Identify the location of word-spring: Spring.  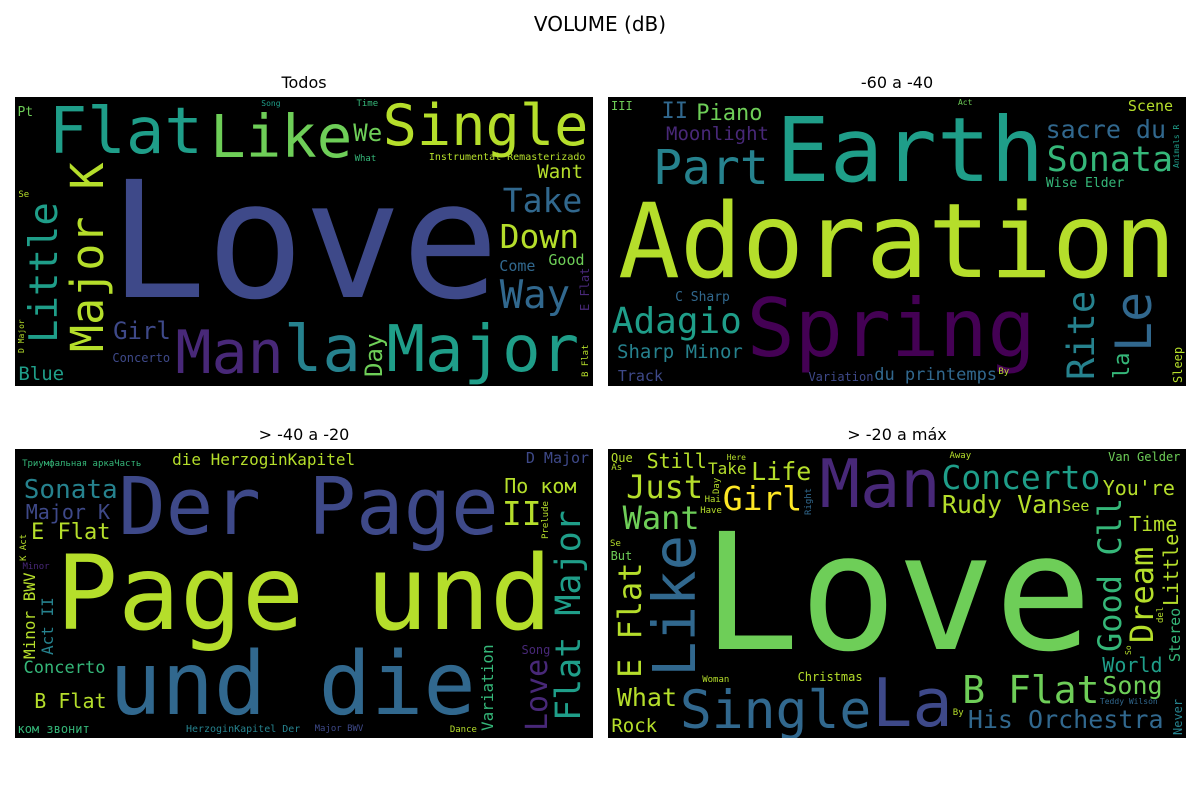
(891, 329).